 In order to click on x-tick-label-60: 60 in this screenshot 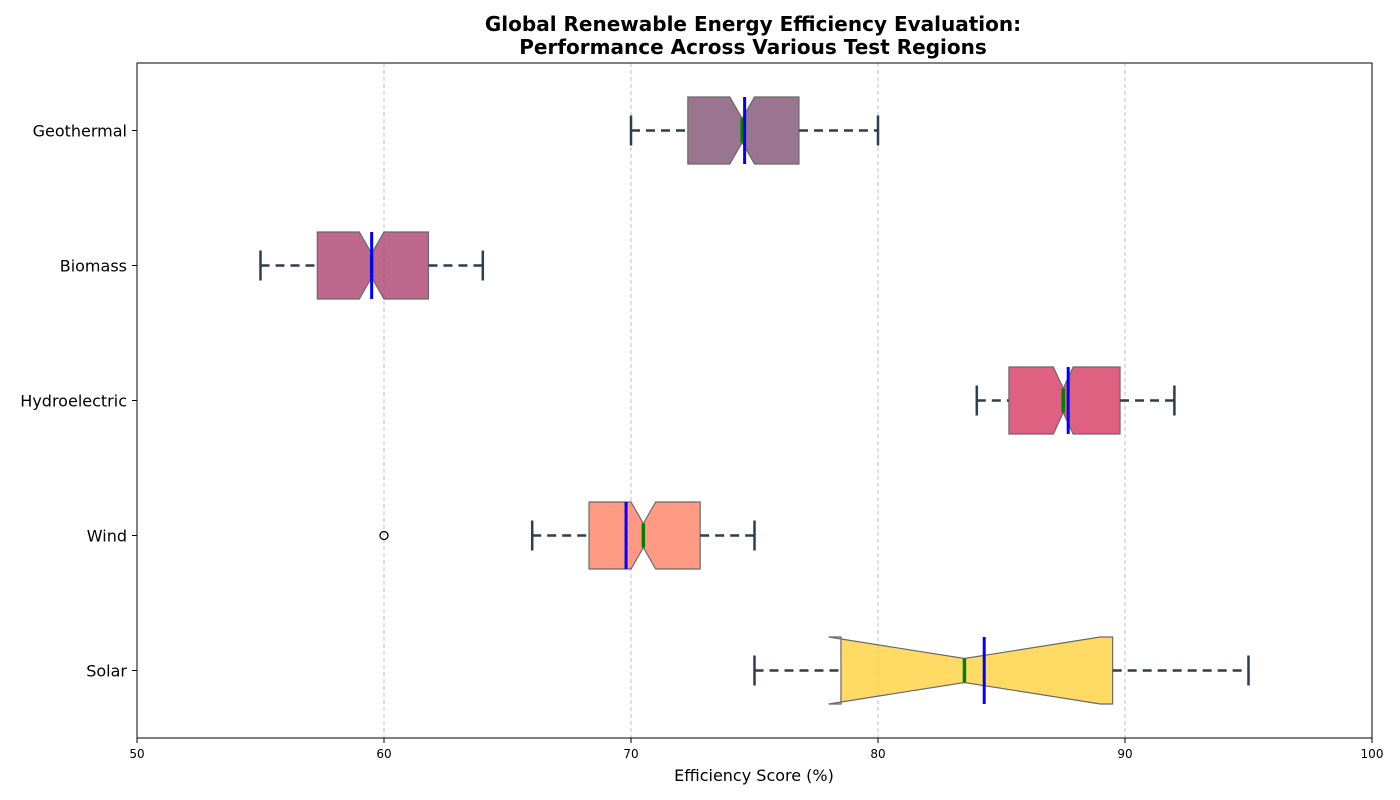, I will do `click(383, 754)`.